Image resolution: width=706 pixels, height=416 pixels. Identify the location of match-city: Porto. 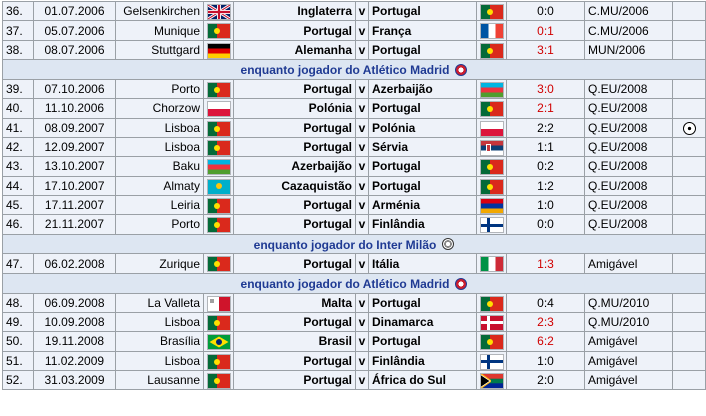
(159, 224).